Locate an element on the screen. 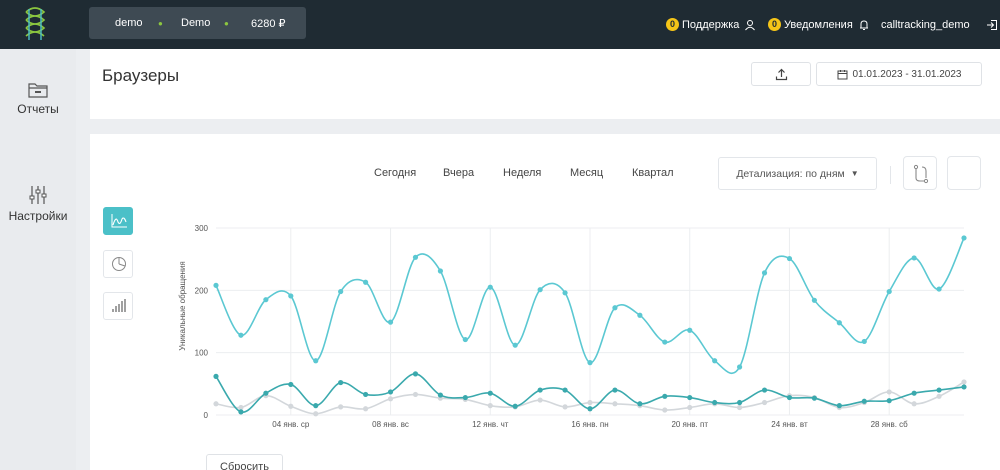 This screenshot has width=1000, height=470. extra-button is located at coordinates (964, 173).